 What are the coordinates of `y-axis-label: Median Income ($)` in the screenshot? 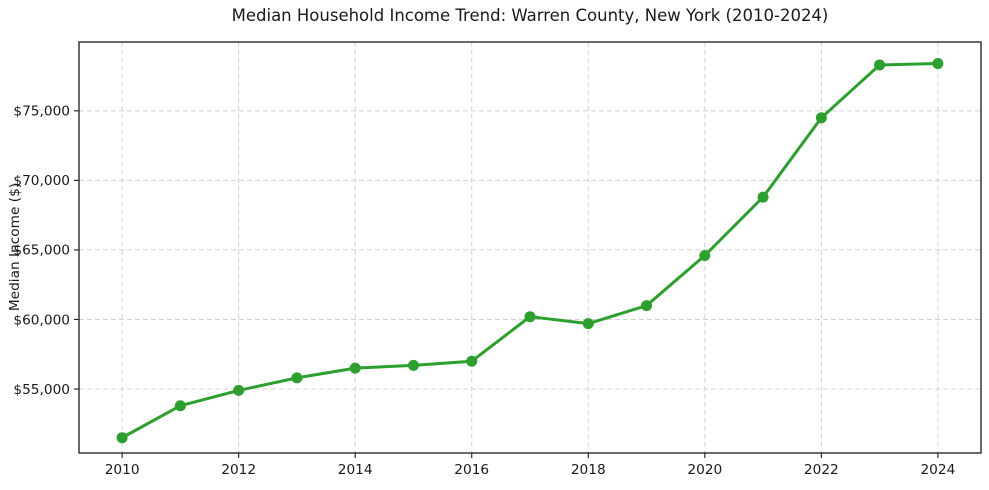 It's located at (15, 247).